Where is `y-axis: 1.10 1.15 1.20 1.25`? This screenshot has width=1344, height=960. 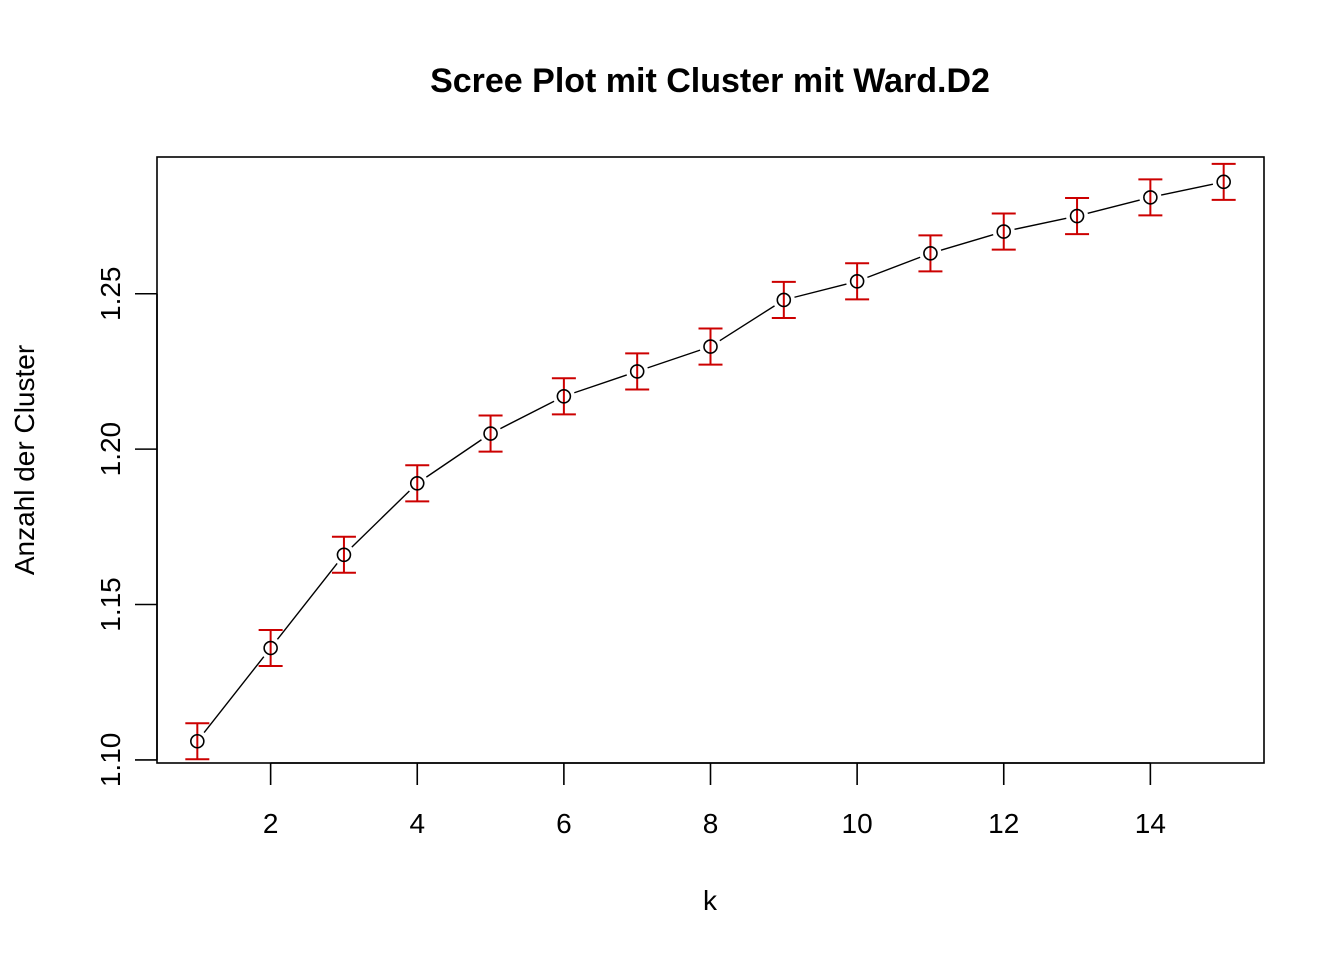
y-axis: 1.10 1.15 1.20 1.25 is located at coordinates (126, 527).